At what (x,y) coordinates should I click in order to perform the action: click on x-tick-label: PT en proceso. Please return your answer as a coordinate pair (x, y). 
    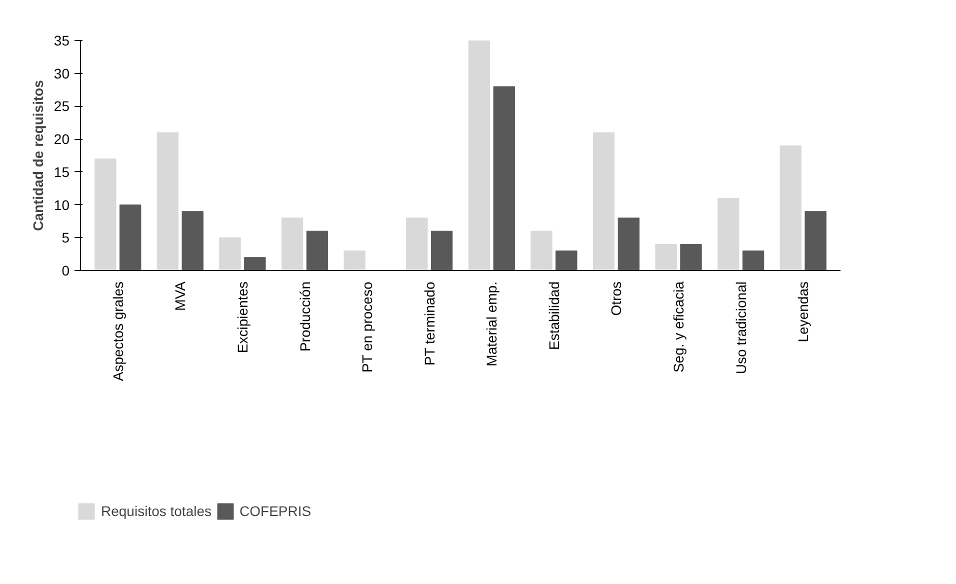
    Looking at the image, I should click on (367, 327).